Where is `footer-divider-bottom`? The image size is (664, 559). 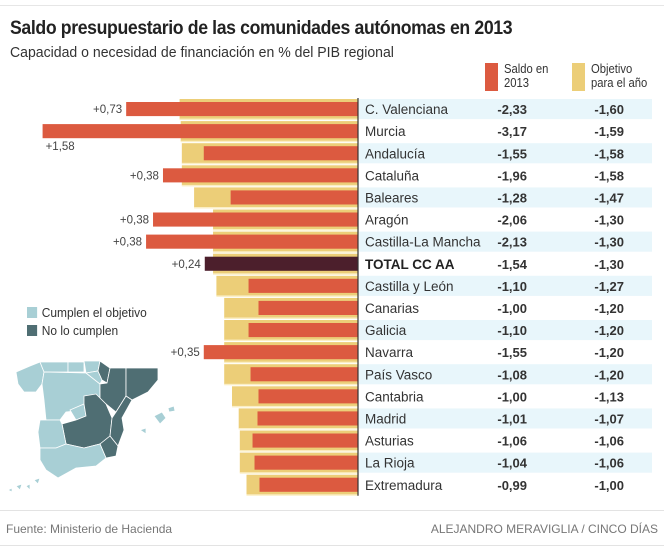
footer-divider-bottom is located at coordinates (332, 545).